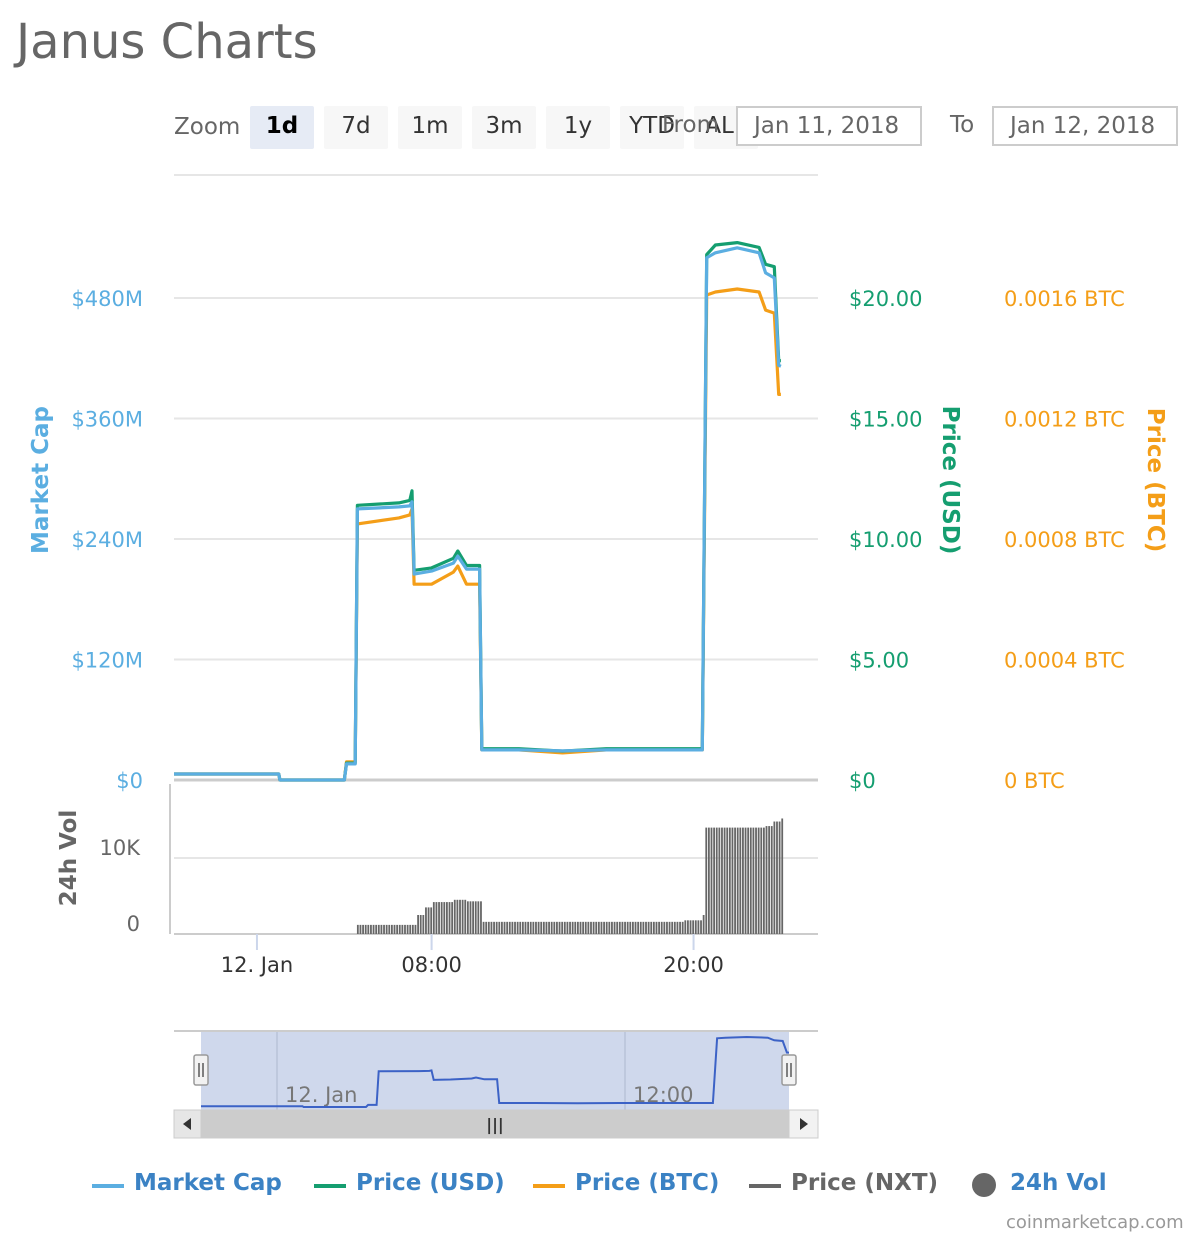  Describe the element at coordinates (950, 480) in the screenshot. I see `axis-title-price-usd: Price (USD)` at that location.